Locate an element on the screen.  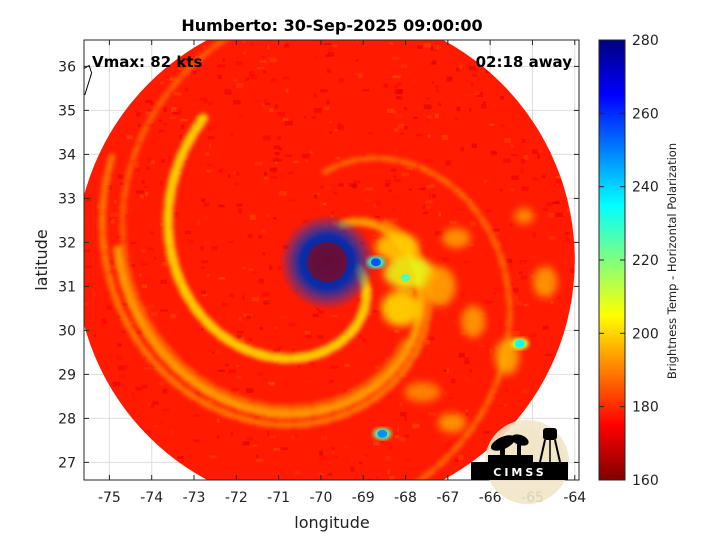
y-tick-label: 33 is located at coordinates (67, 199).